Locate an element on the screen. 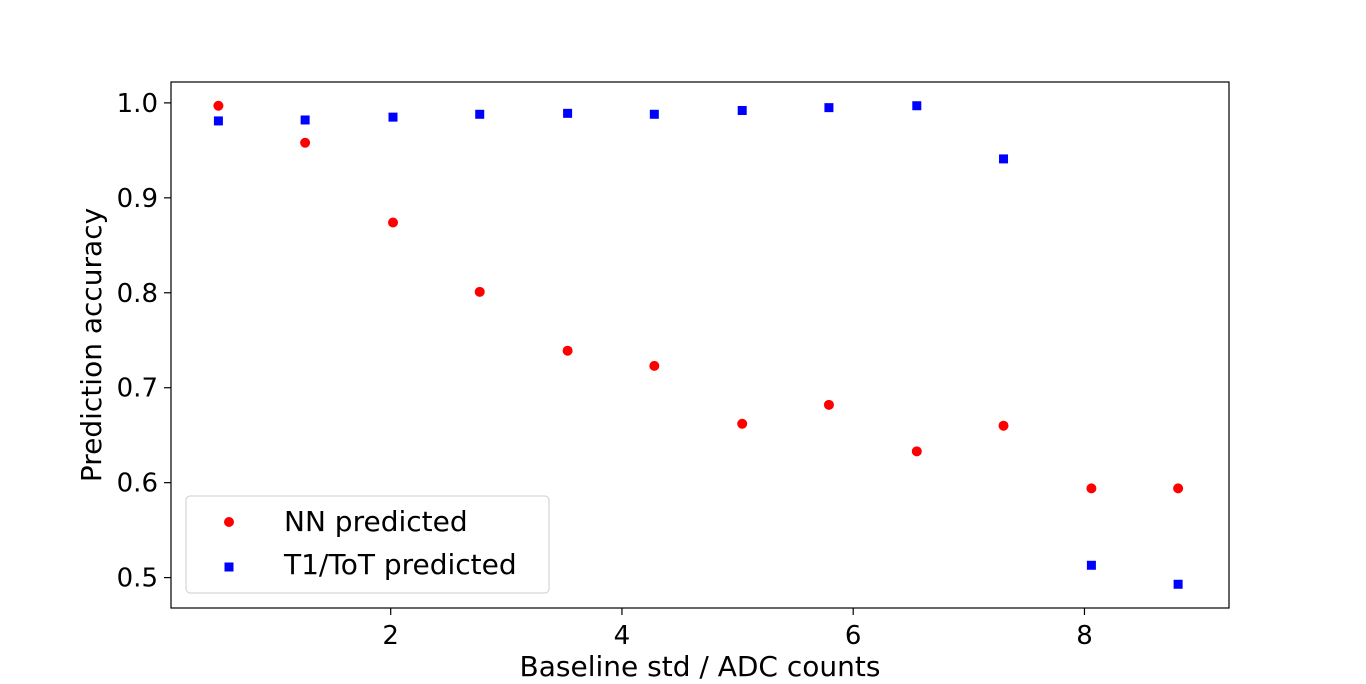  y-tick-label: 0.6 is located at coordinates (137, 484).